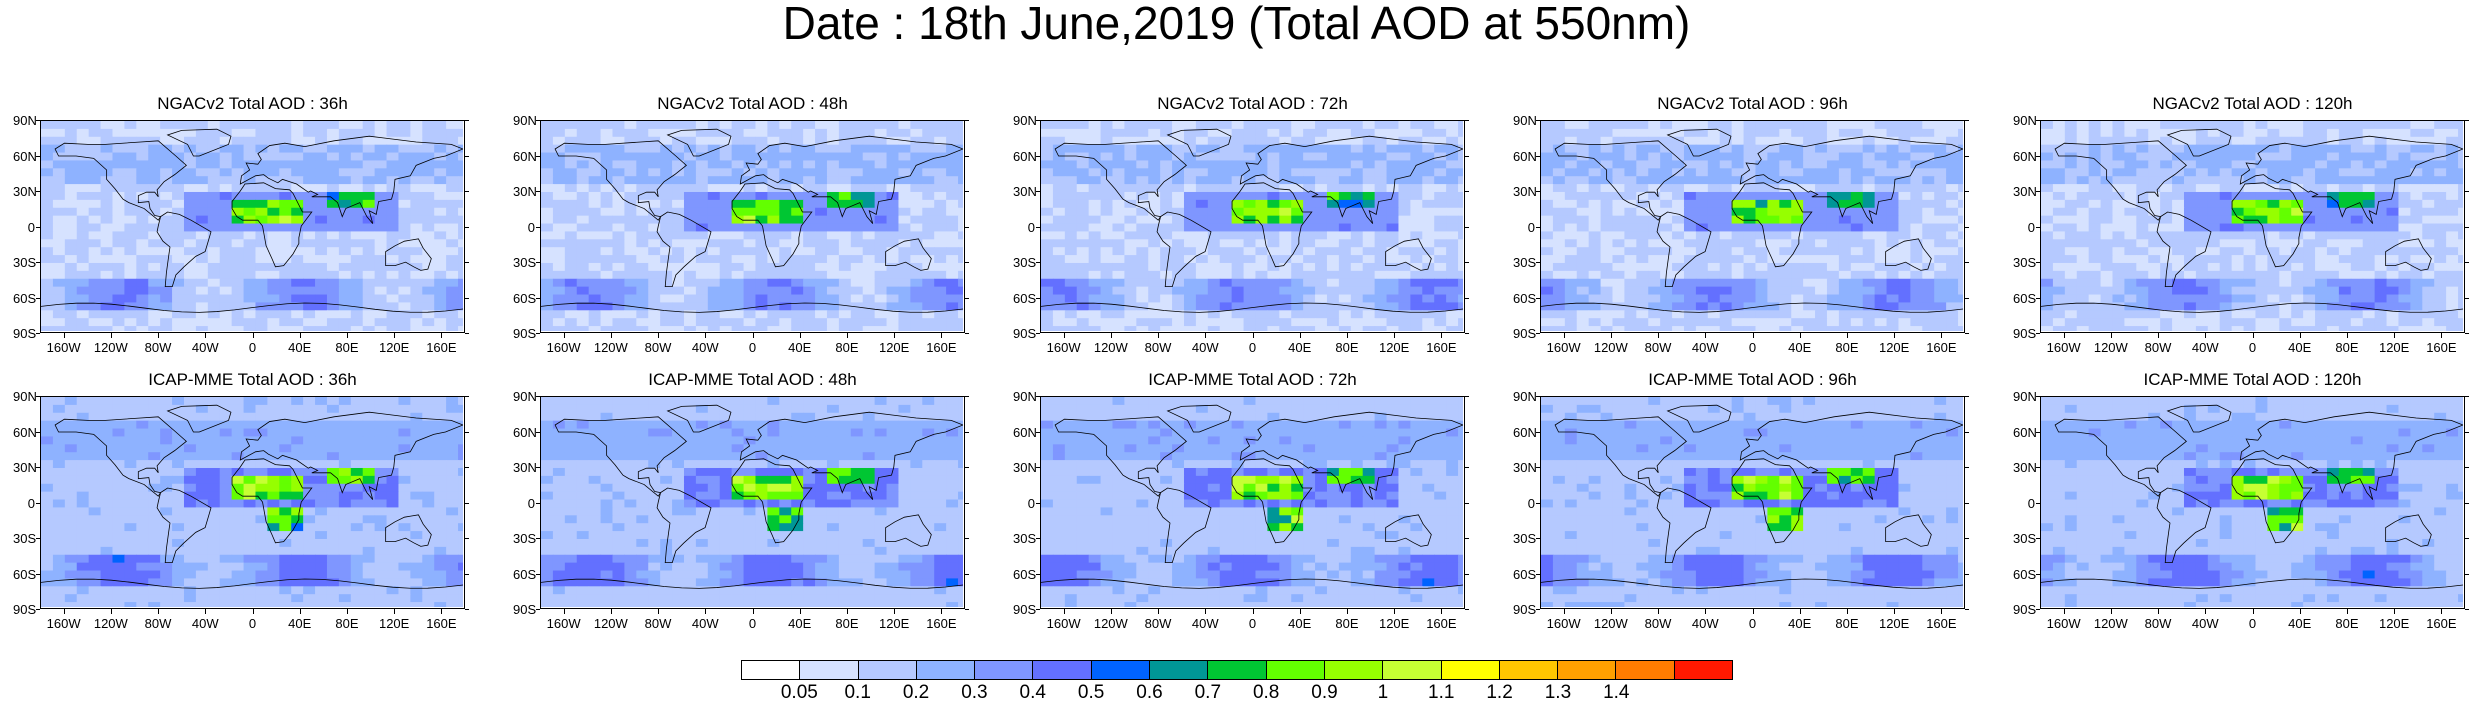  Describe the element at coordinates (64, 347) in the screenshot. I see `lon-tick-label: 160W` at that location.